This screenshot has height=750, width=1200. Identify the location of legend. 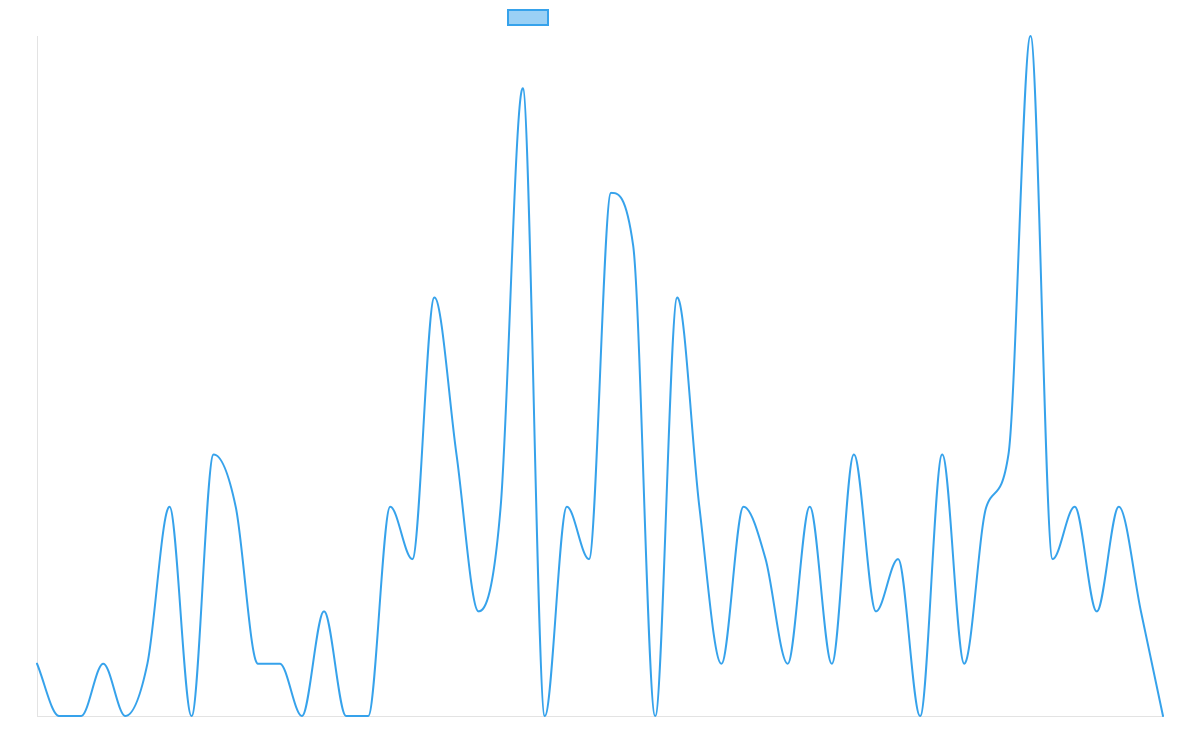
(528, 17).